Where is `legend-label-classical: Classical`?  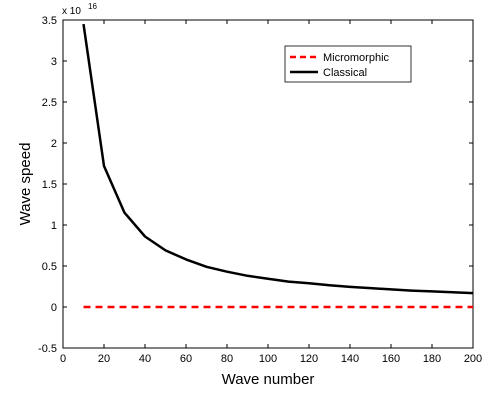
legend-label-classical: Classical is located at coordinates (345, 73).